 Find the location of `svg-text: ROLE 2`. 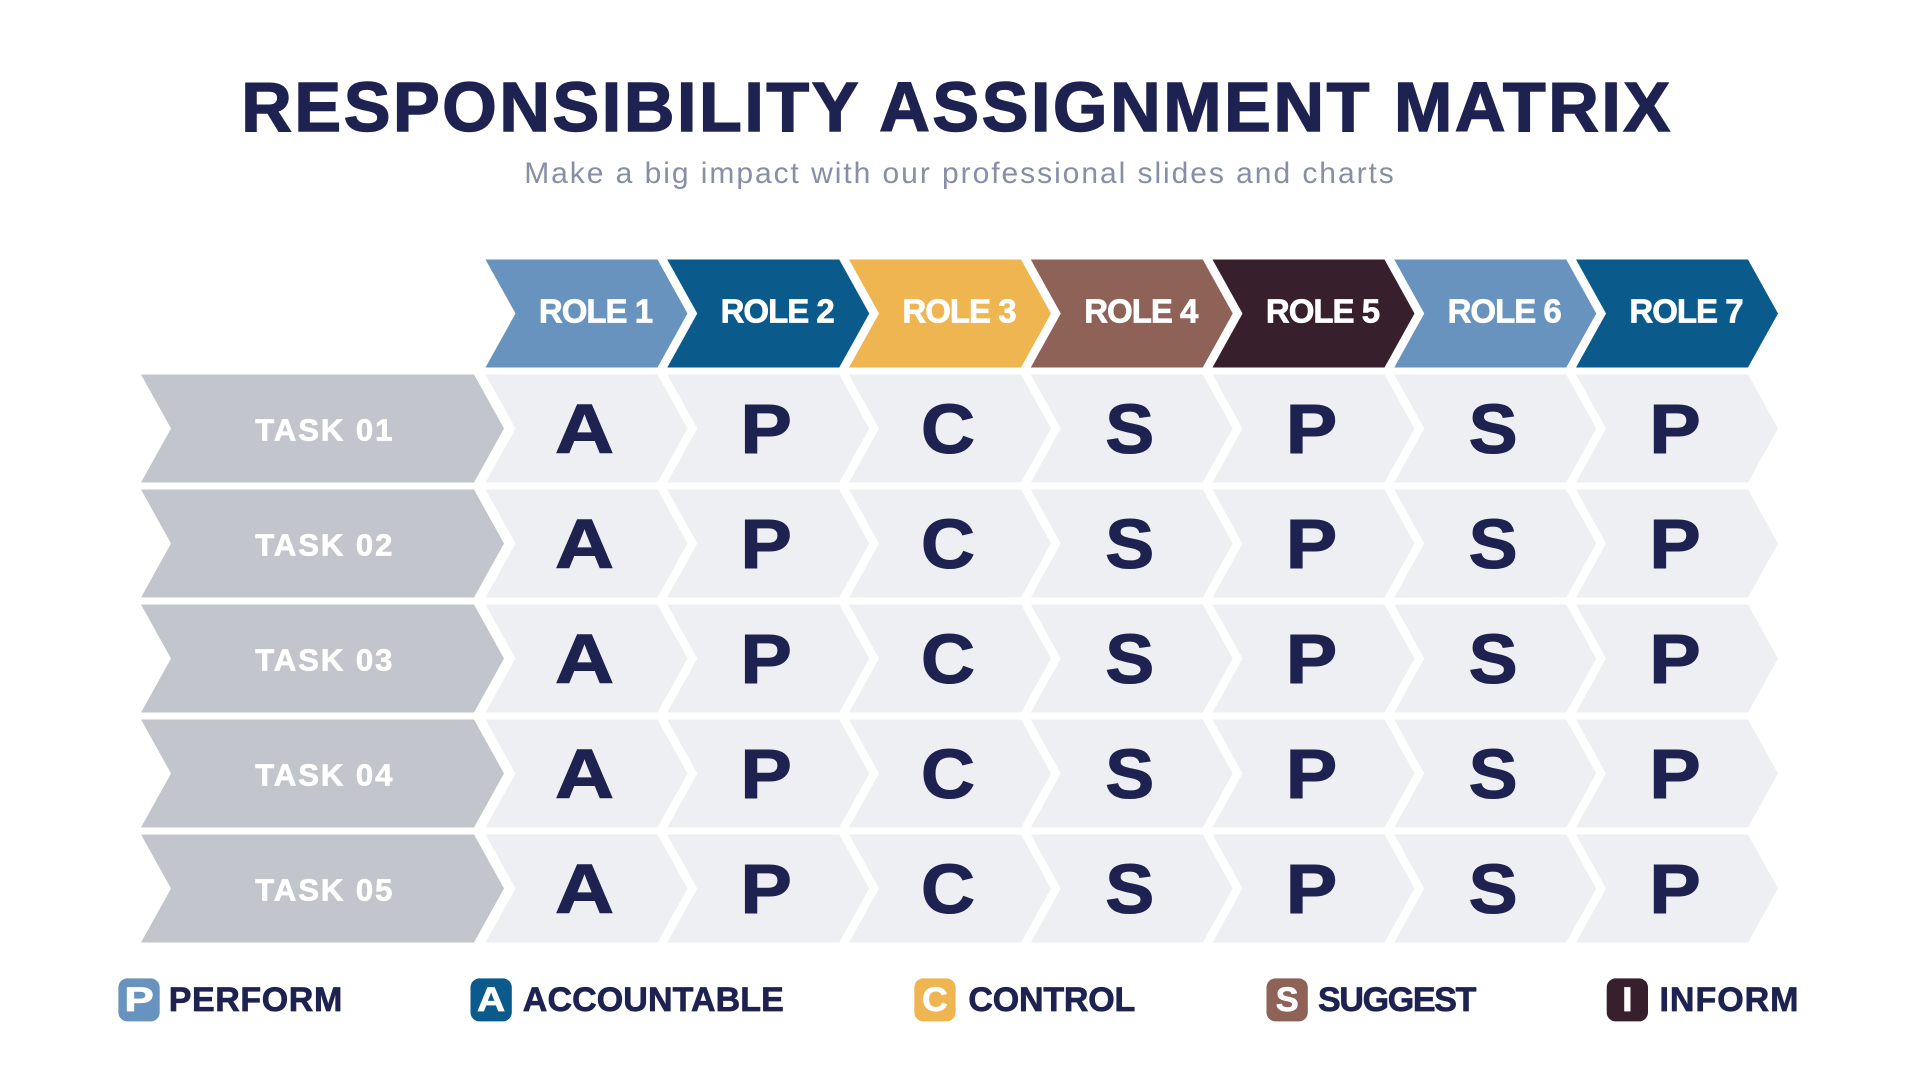

svg-text: ROLE 2 is located at coordinates (778, 311).